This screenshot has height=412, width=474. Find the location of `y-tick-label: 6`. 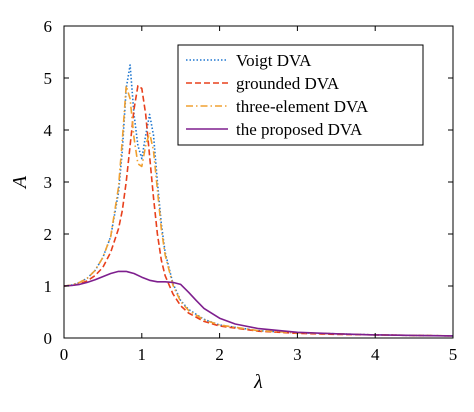

y-tick-label: 6 is located at coordinates (48, 26).